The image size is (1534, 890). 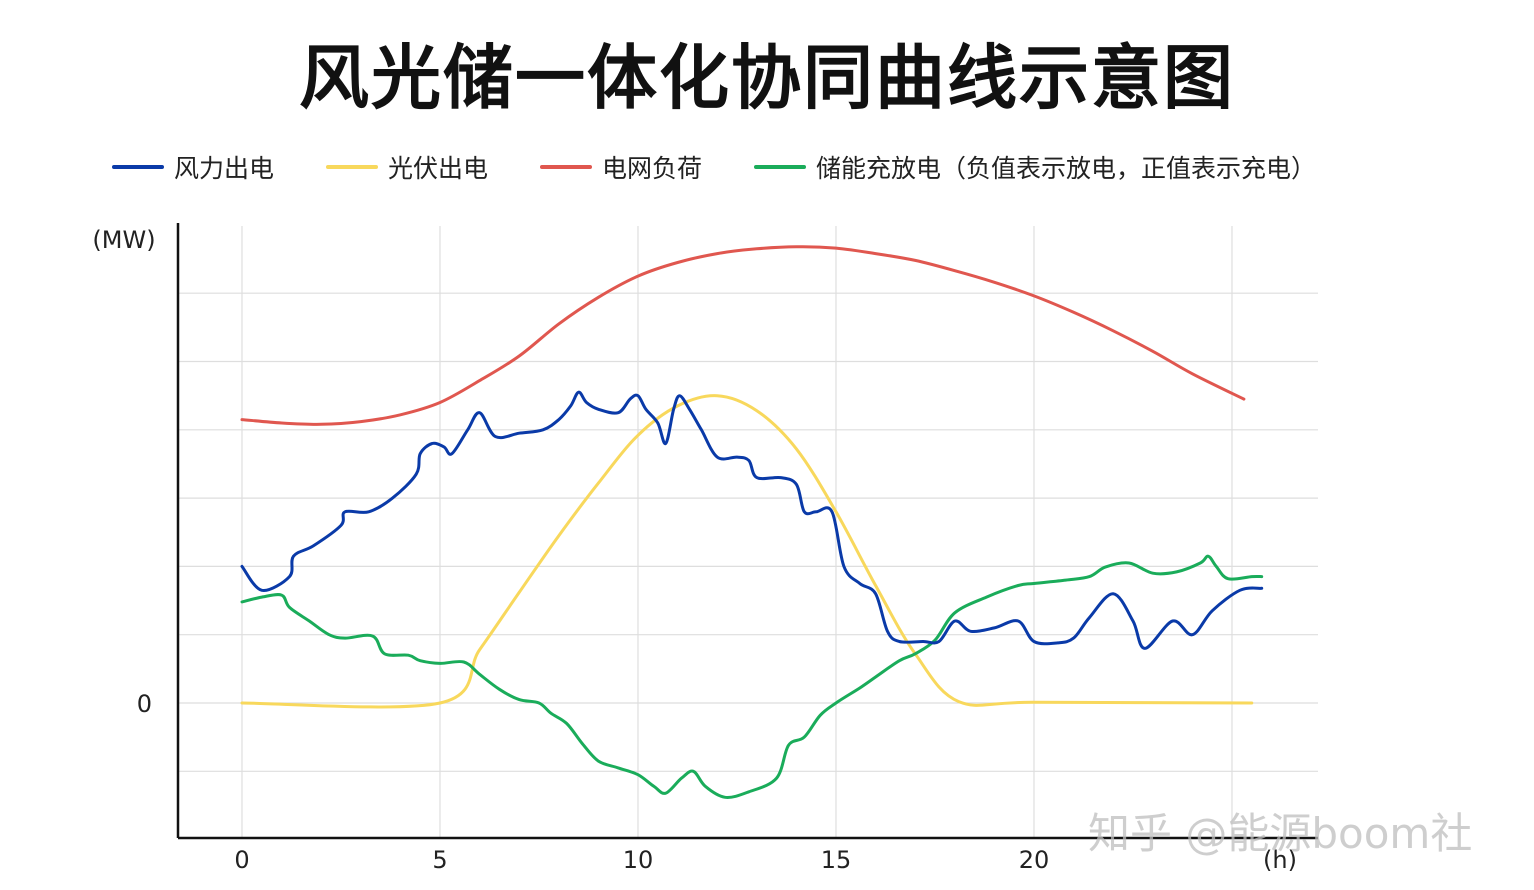 I want to click on x-tick-label: 15, so click(x=836, y=860).